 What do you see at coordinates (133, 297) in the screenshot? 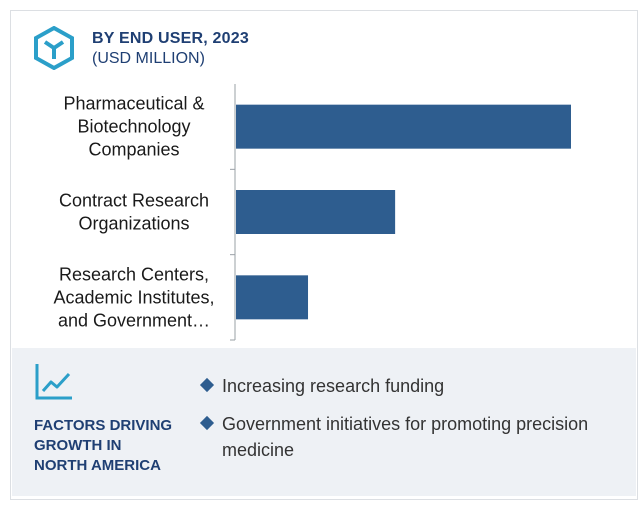
I see `category-label: Academic Institutes,` at bounding box center [133, 297].